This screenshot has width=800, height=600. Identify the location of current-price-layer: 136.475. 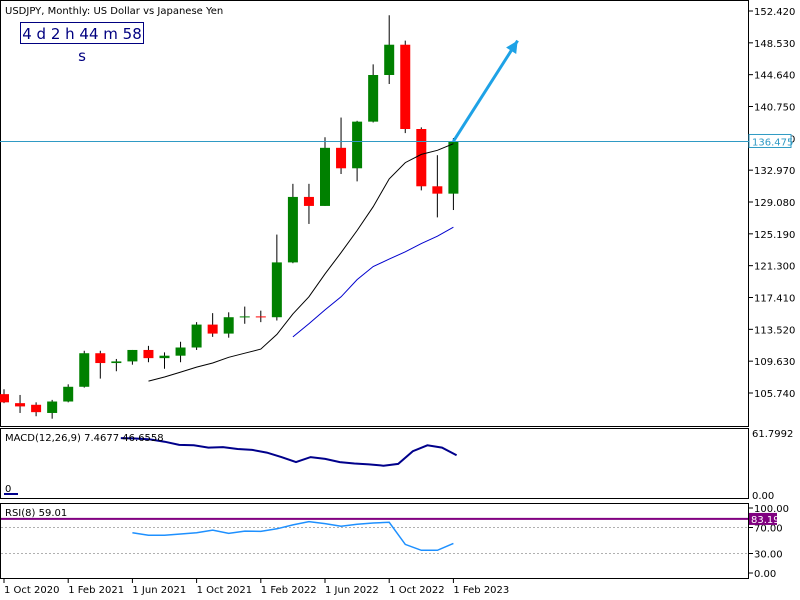
(396, 140).